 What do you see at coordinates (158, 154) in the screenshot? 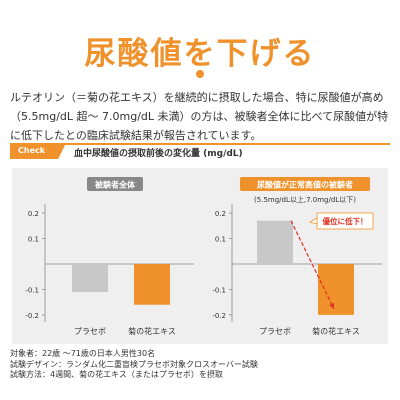
I see `check-label: 血中尿酸値の摂取前後の変化量 (mg/dL)` at bounding box center [158, 154].